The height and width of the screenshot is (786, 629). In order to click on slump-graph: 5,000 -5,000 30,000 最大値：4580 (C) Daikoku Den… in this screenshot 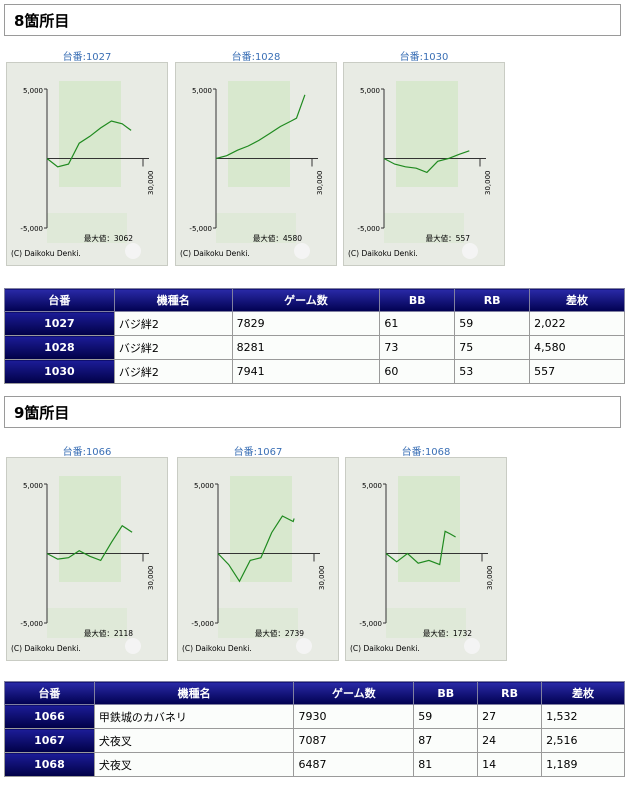, I will do `click(256, 164)`.